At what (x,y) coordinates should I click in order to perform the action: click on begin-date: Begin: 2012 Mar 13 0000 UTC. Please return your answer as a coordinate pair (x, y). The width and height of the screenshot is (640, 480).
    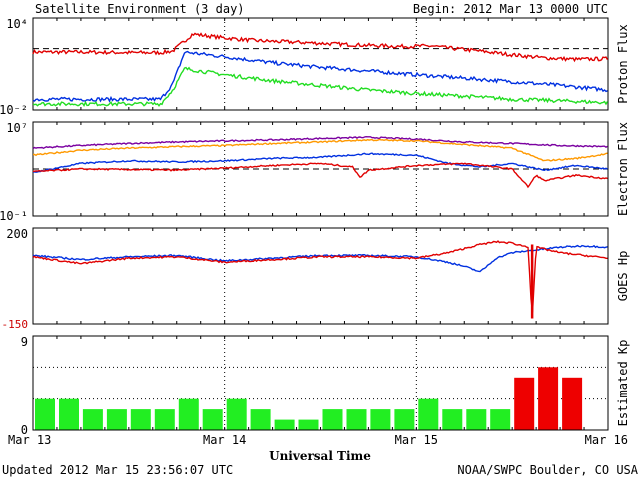
    Looking at the image, I should click on (510, 9).